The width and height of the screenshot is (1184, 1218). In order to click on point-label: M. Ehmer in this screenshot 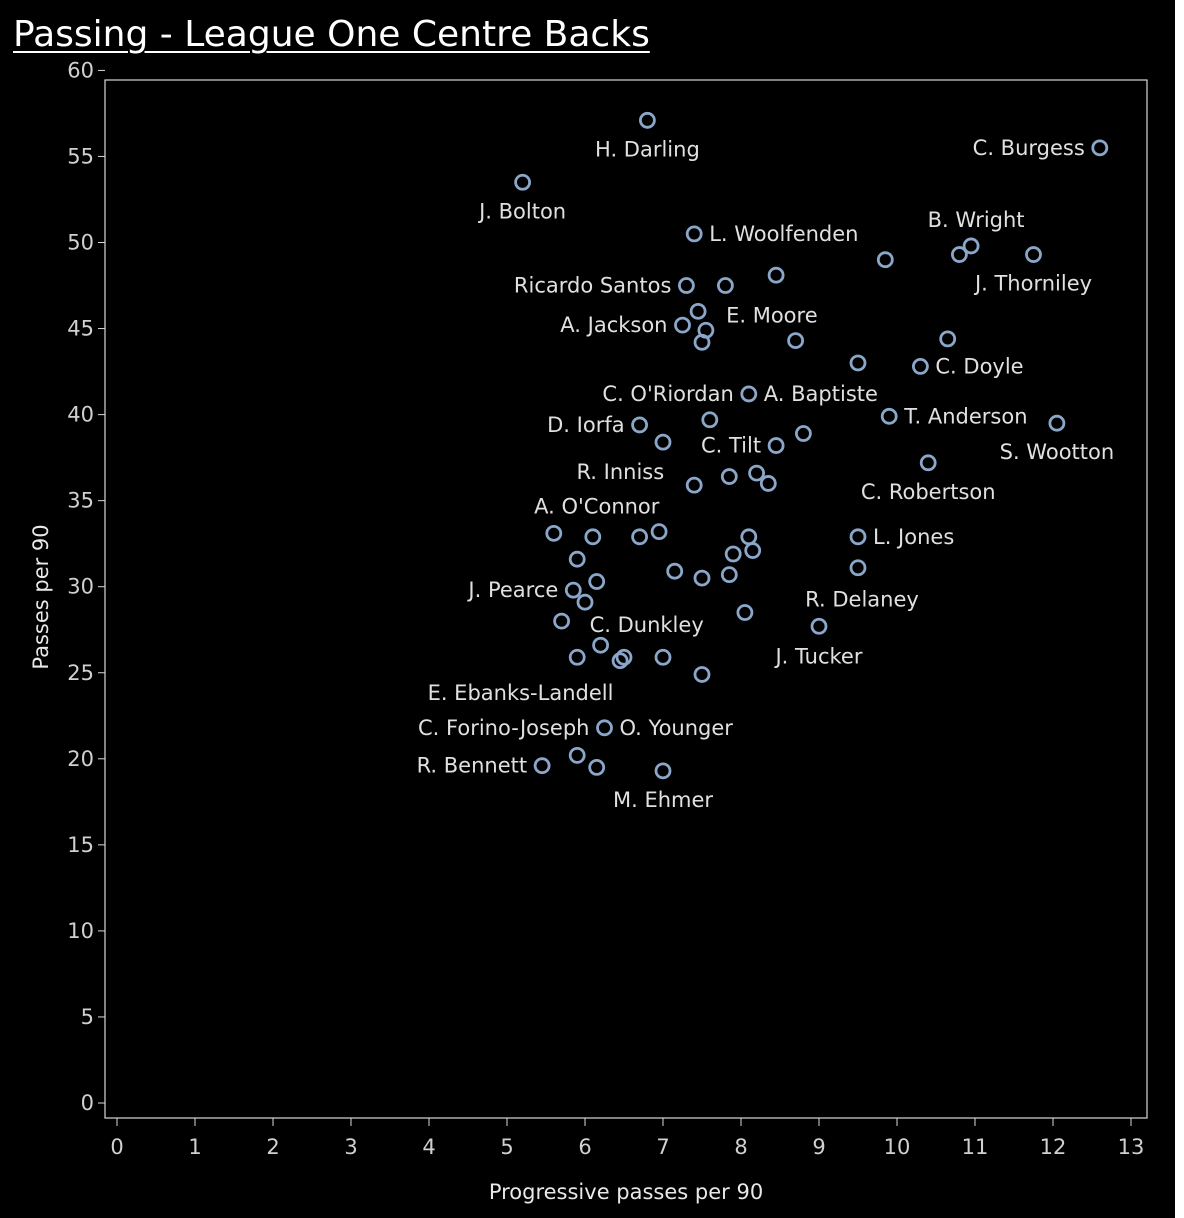, I will do `click(663, 800)`.